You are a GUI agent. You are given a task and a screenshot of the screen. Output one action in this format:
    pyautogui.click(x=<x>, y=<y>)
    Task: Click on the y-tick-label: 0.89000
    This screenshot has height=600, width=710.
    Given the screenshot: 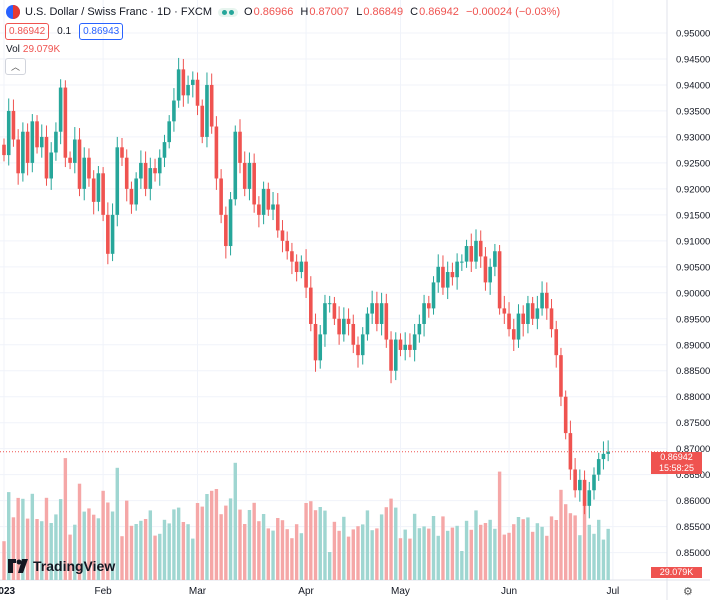 What is the action you would take?
    pyautogui.click(x=693, y=345)
    